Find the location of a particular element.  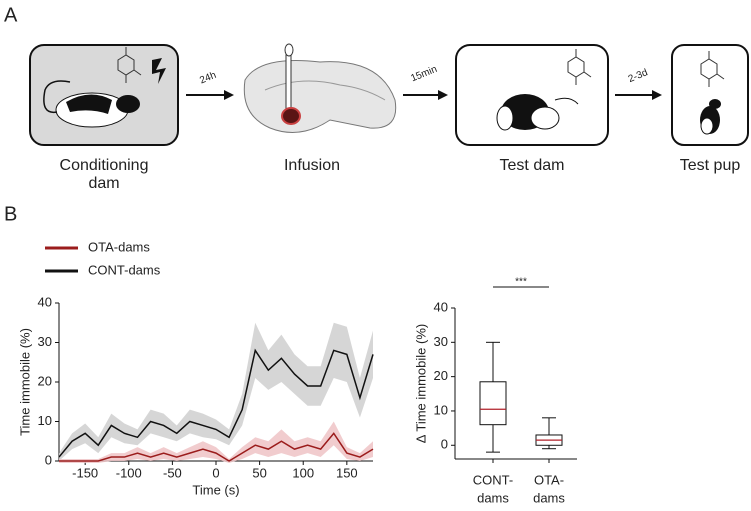

x-tick-label: -50 is located at coordinates (172, 472).